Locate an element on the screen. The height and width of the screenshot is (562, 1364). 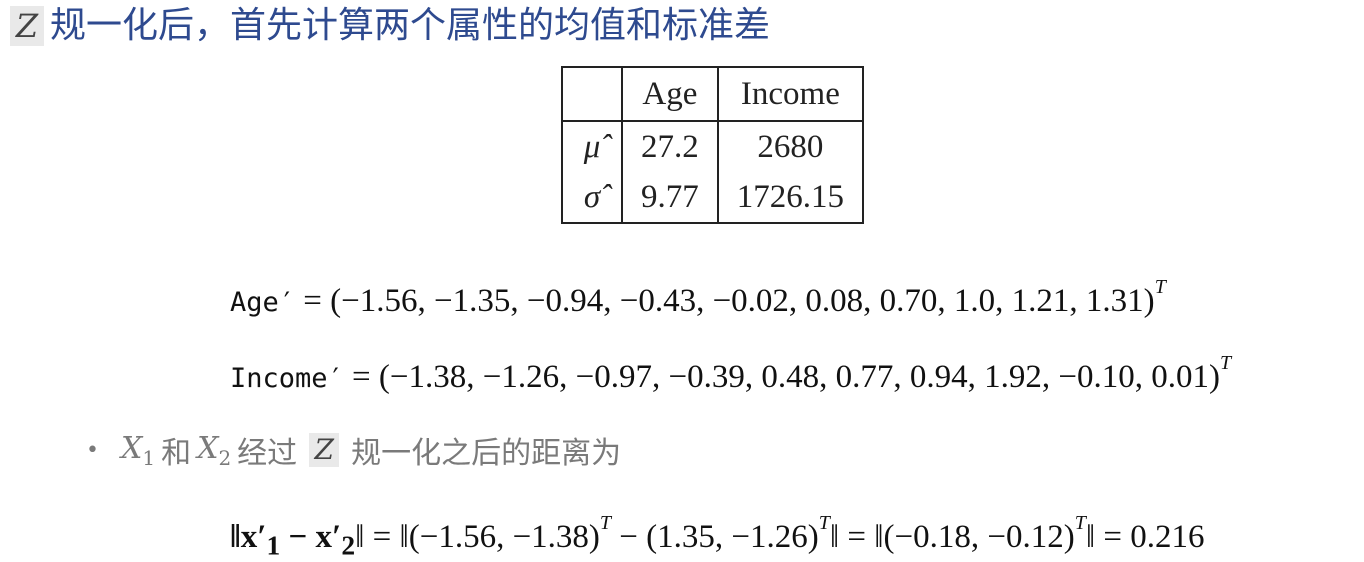
dist-sup1: T is located at coordinates (605, 523).